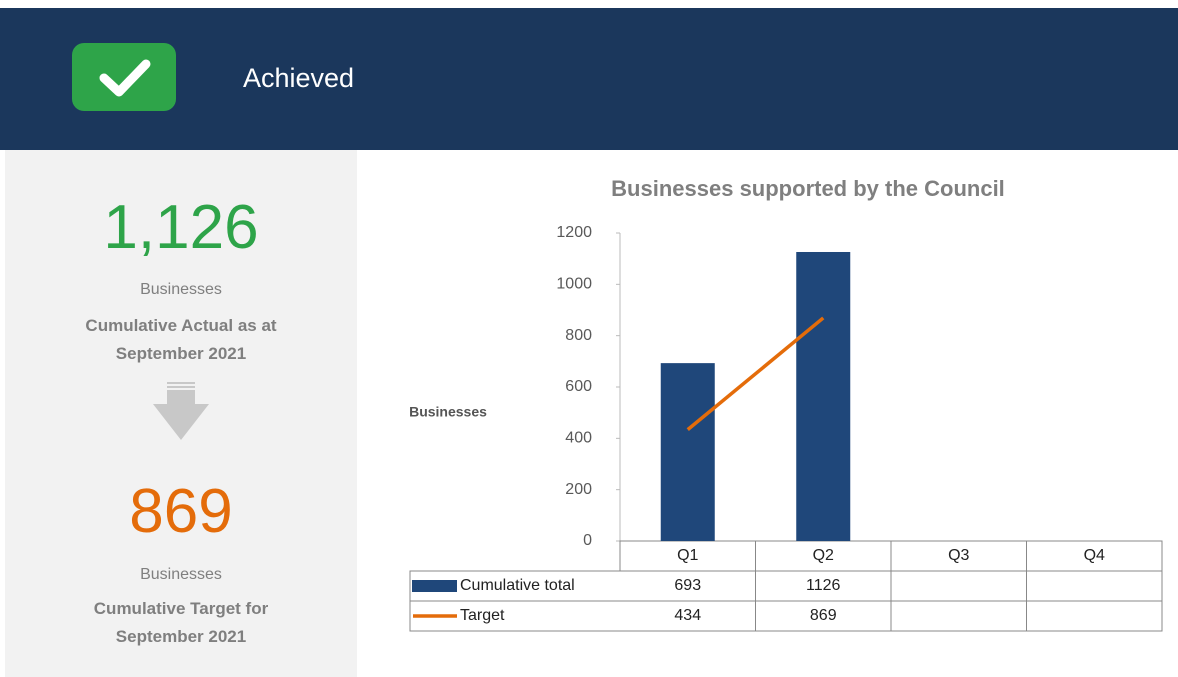 The height and width of the screenshot is (677, 1178). Describe the element at coordinates (448, 412) in the screenshot. I see `y-axis-label: Businesses` at that location.